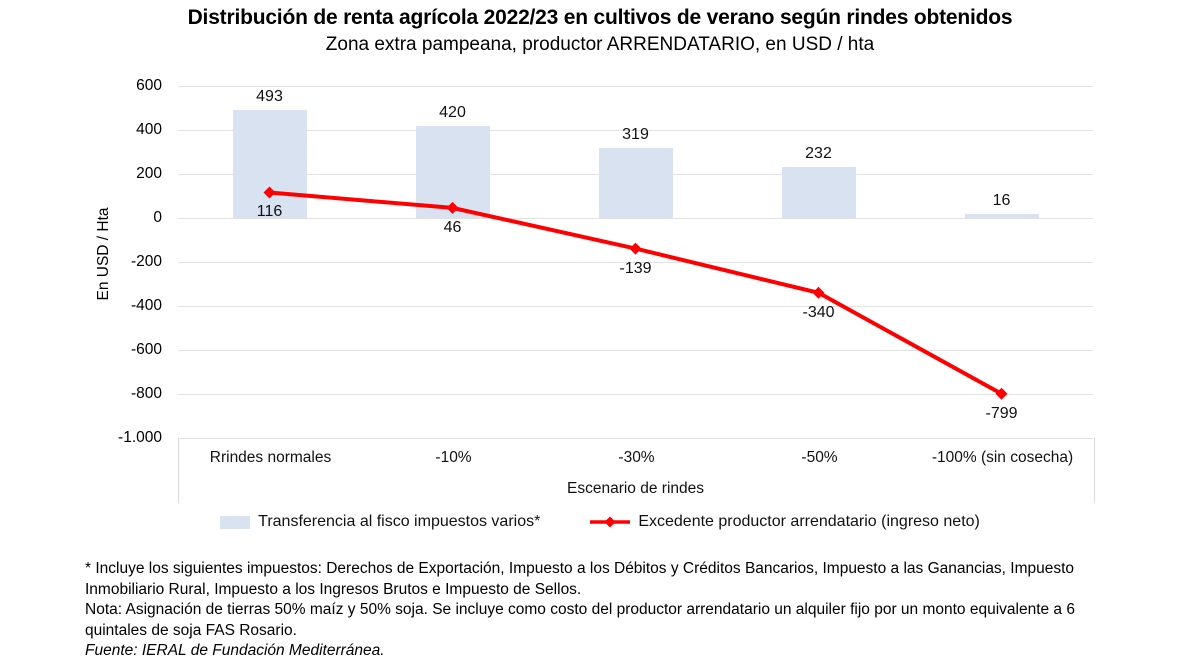  I want to click on x-category-label: -50%, so click(819, 457).